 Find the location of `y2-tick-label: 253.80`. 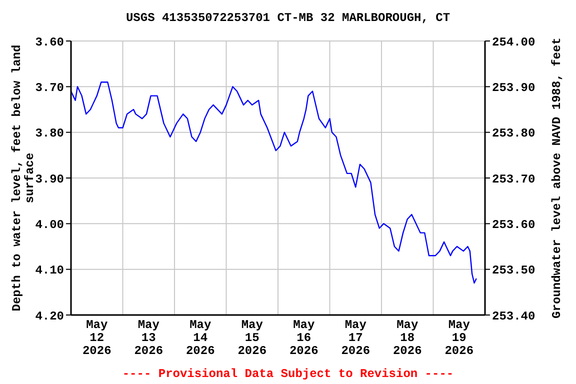

y2-tick-label: 253.80 is located at coordinates (514, 133).